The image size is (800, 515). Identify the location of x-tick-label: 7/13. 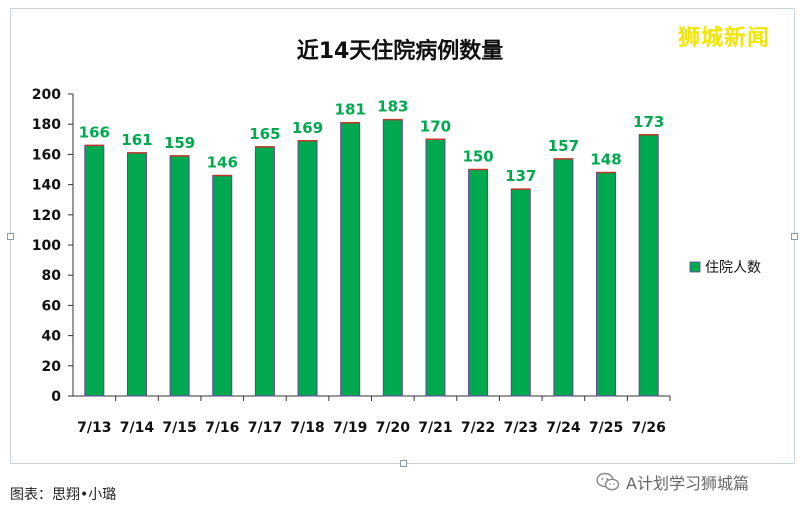
(94, 428).